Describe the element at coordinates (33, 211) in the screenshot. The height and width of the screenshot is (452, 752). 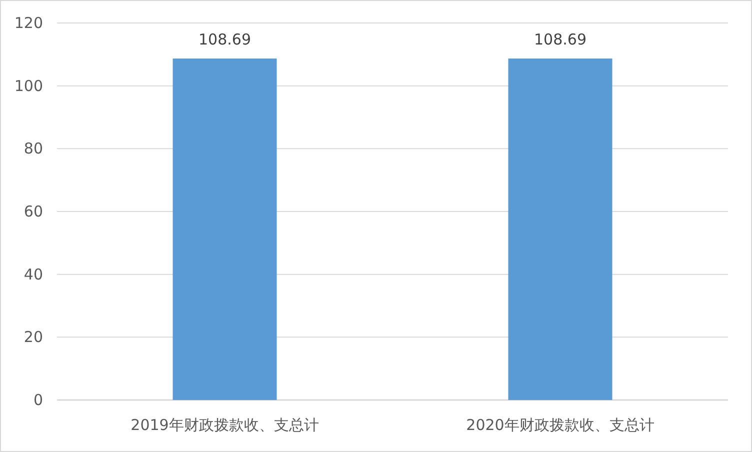
I see `y-tick-label: 60` at that location.